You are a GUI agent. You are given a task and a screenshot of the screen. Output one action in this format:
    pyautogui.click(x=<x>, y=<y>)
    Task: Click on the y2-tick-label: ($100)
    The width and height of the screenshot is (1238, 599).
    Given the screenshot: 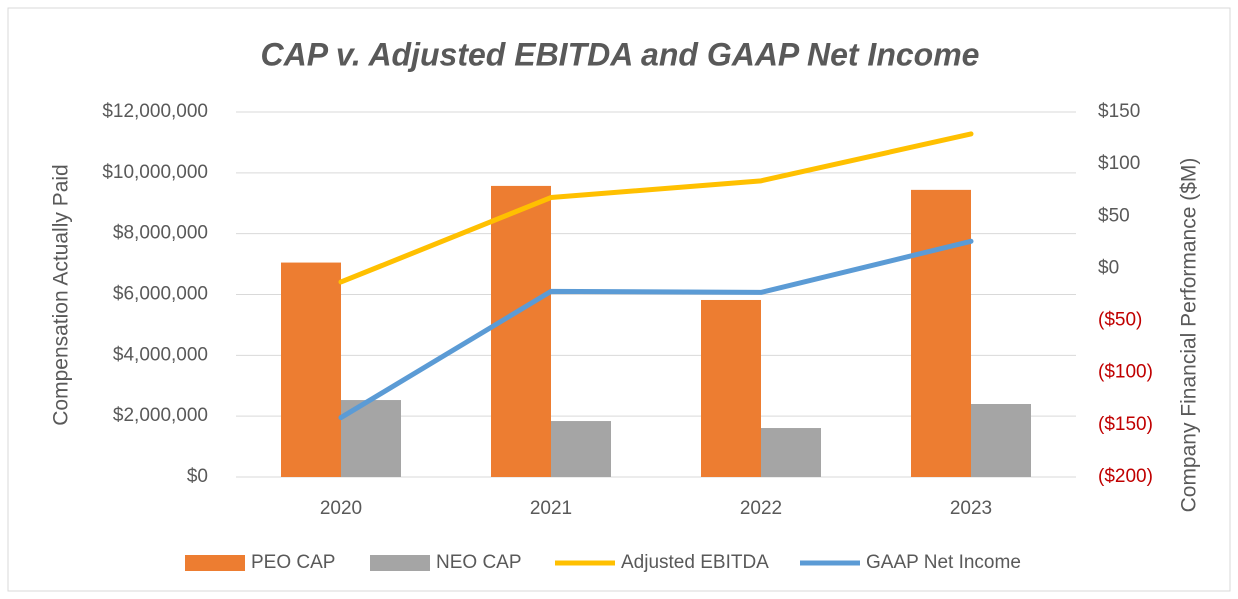 What is the action you would take?
    pyautogui.click(x=1125, y=372)
    